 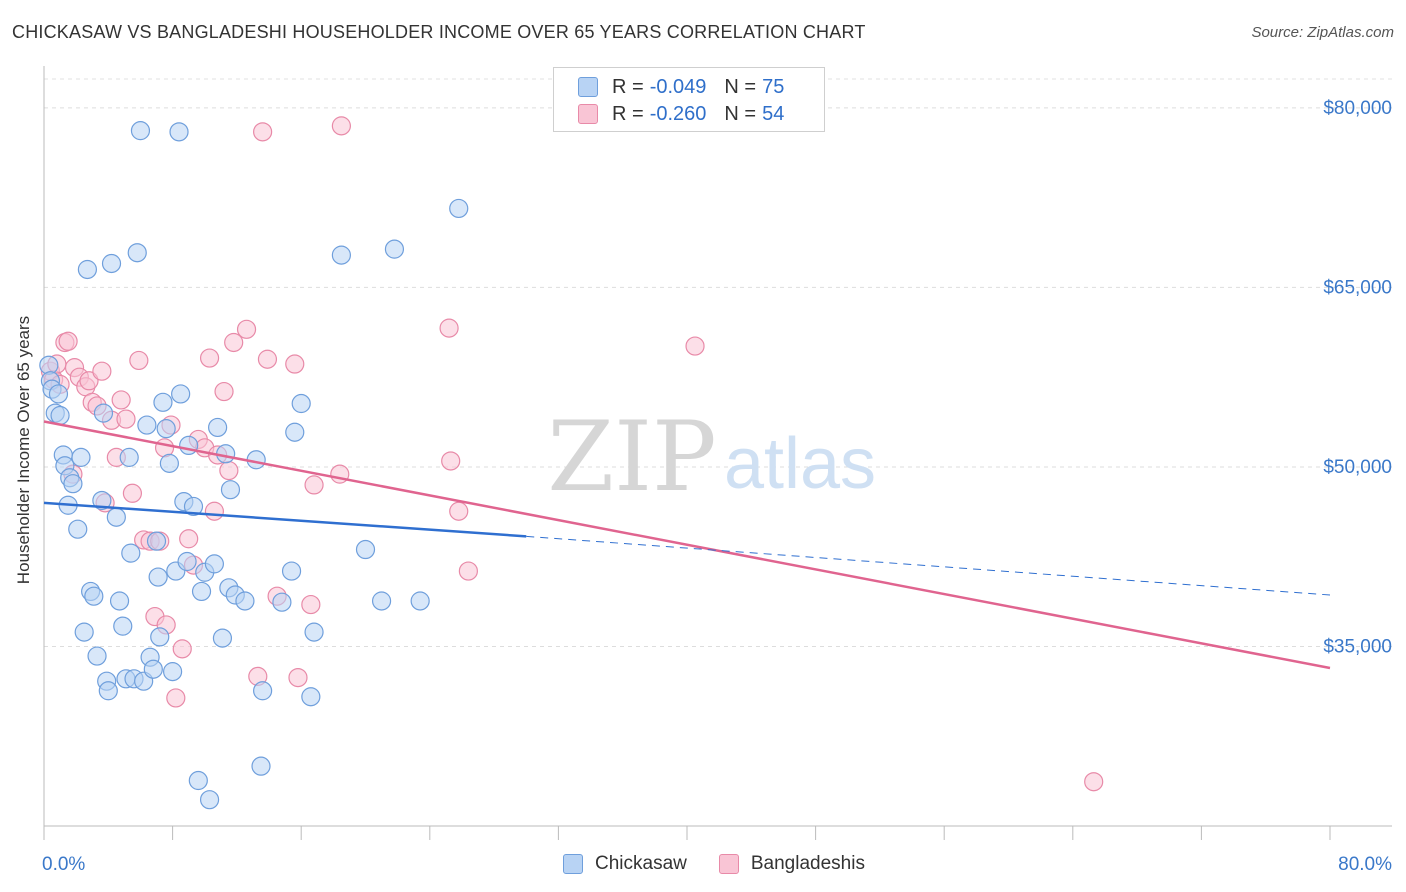 What do you see at coordinates (1322, 32) in the screenshot?
I see `source-label: Source: ZipAtlas.com` at bounding box center [1322, 32].